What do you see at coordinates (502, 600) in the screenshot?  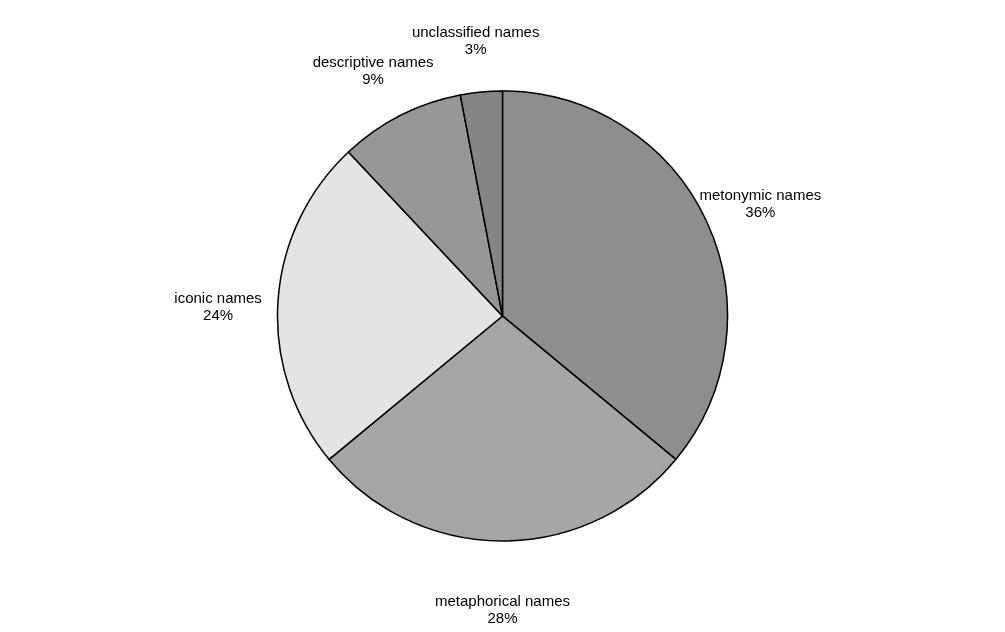 I see `slice-label: metaphorical names` at bounding box center [502, 600].